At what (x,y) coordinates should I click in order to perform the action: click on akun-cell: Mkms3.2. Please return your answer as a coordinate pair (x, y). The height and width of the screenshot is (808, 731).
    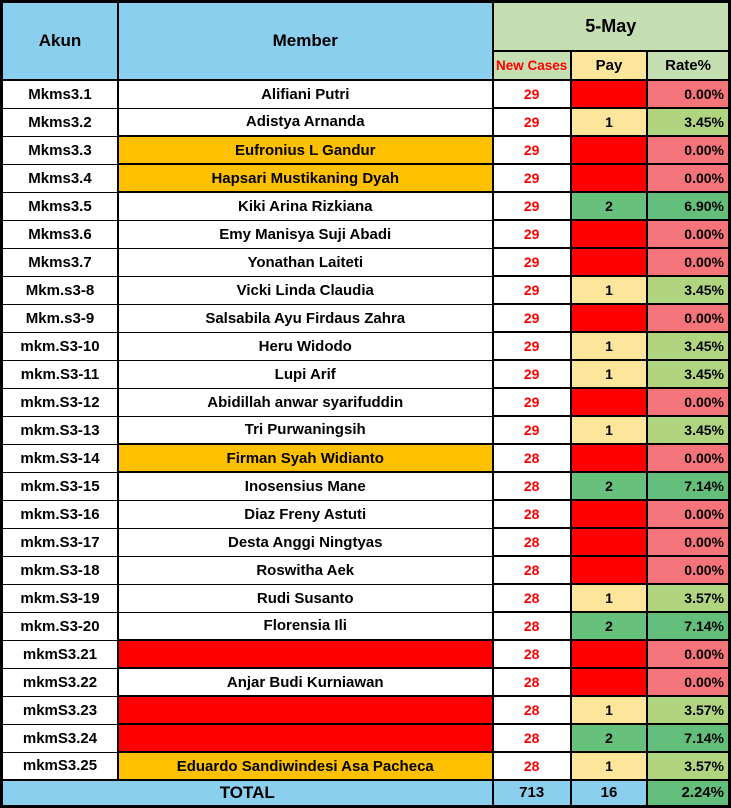
    Looking at the image, I should click on (59, 122).